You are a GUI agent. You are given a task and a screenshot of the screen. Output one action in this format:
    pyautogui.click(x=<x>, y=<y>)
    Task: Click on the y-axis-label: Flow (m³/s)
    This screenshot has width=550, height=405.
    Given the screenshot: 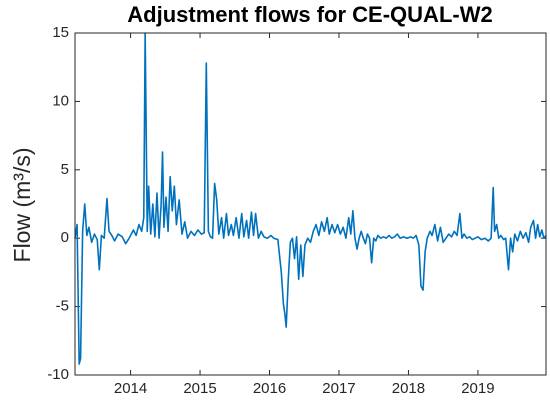 What is the action you would take?
    pyautogui.click(x=22, y=205)
    